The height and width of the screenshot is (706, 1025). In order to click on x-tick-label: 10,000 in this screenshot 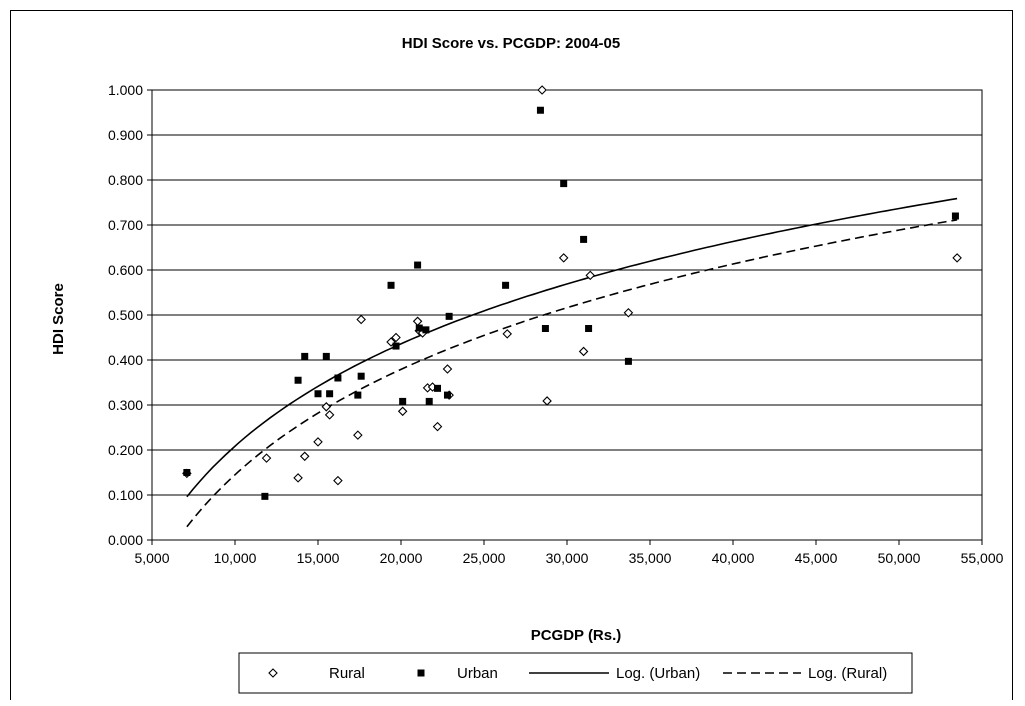, I will do `click(235, 558)`.